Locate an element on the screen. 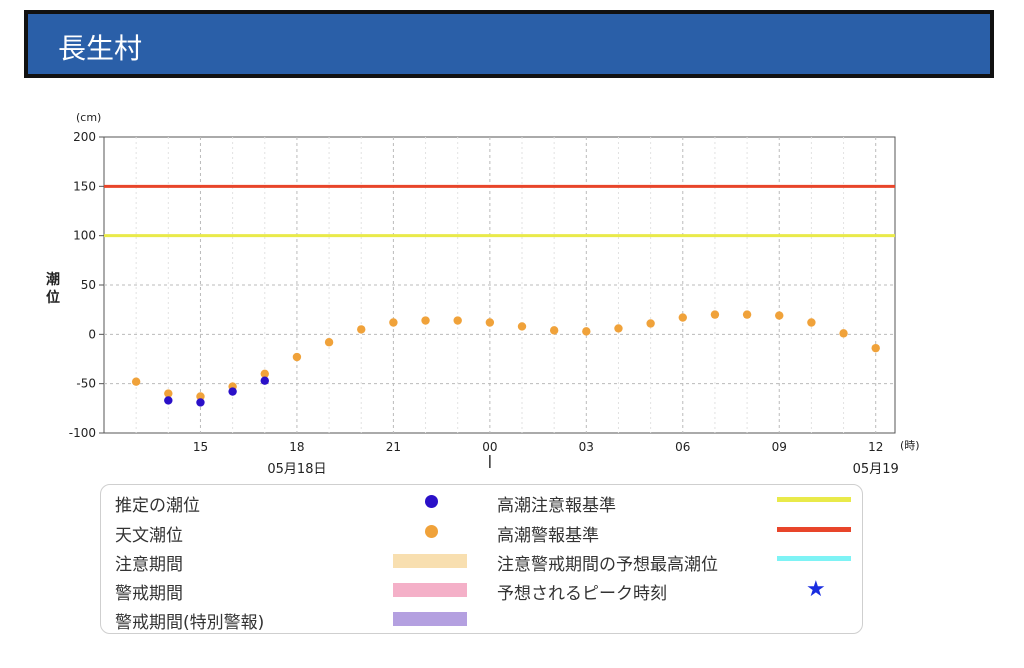 The height and width of the screenshot is (668, 1024). x-unit-label: (時) is located at coordinates (910, 445).